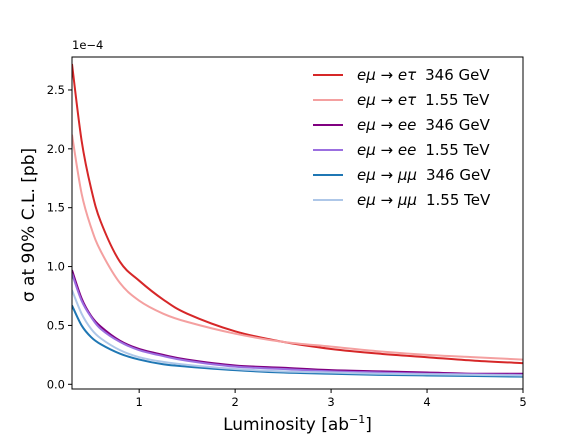 This screenshot has width=581, height=436. I want to click on y-tick-label: 0.0, so click(56, 384).